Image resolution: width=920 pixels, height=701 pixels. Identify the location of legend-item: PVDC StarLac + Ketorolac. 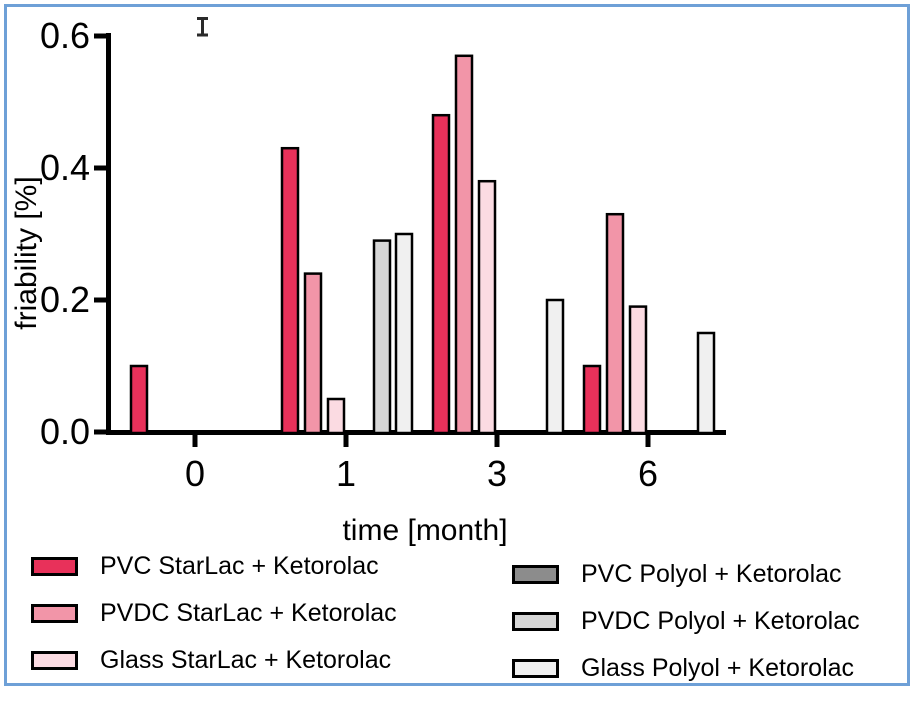
(214, 613).